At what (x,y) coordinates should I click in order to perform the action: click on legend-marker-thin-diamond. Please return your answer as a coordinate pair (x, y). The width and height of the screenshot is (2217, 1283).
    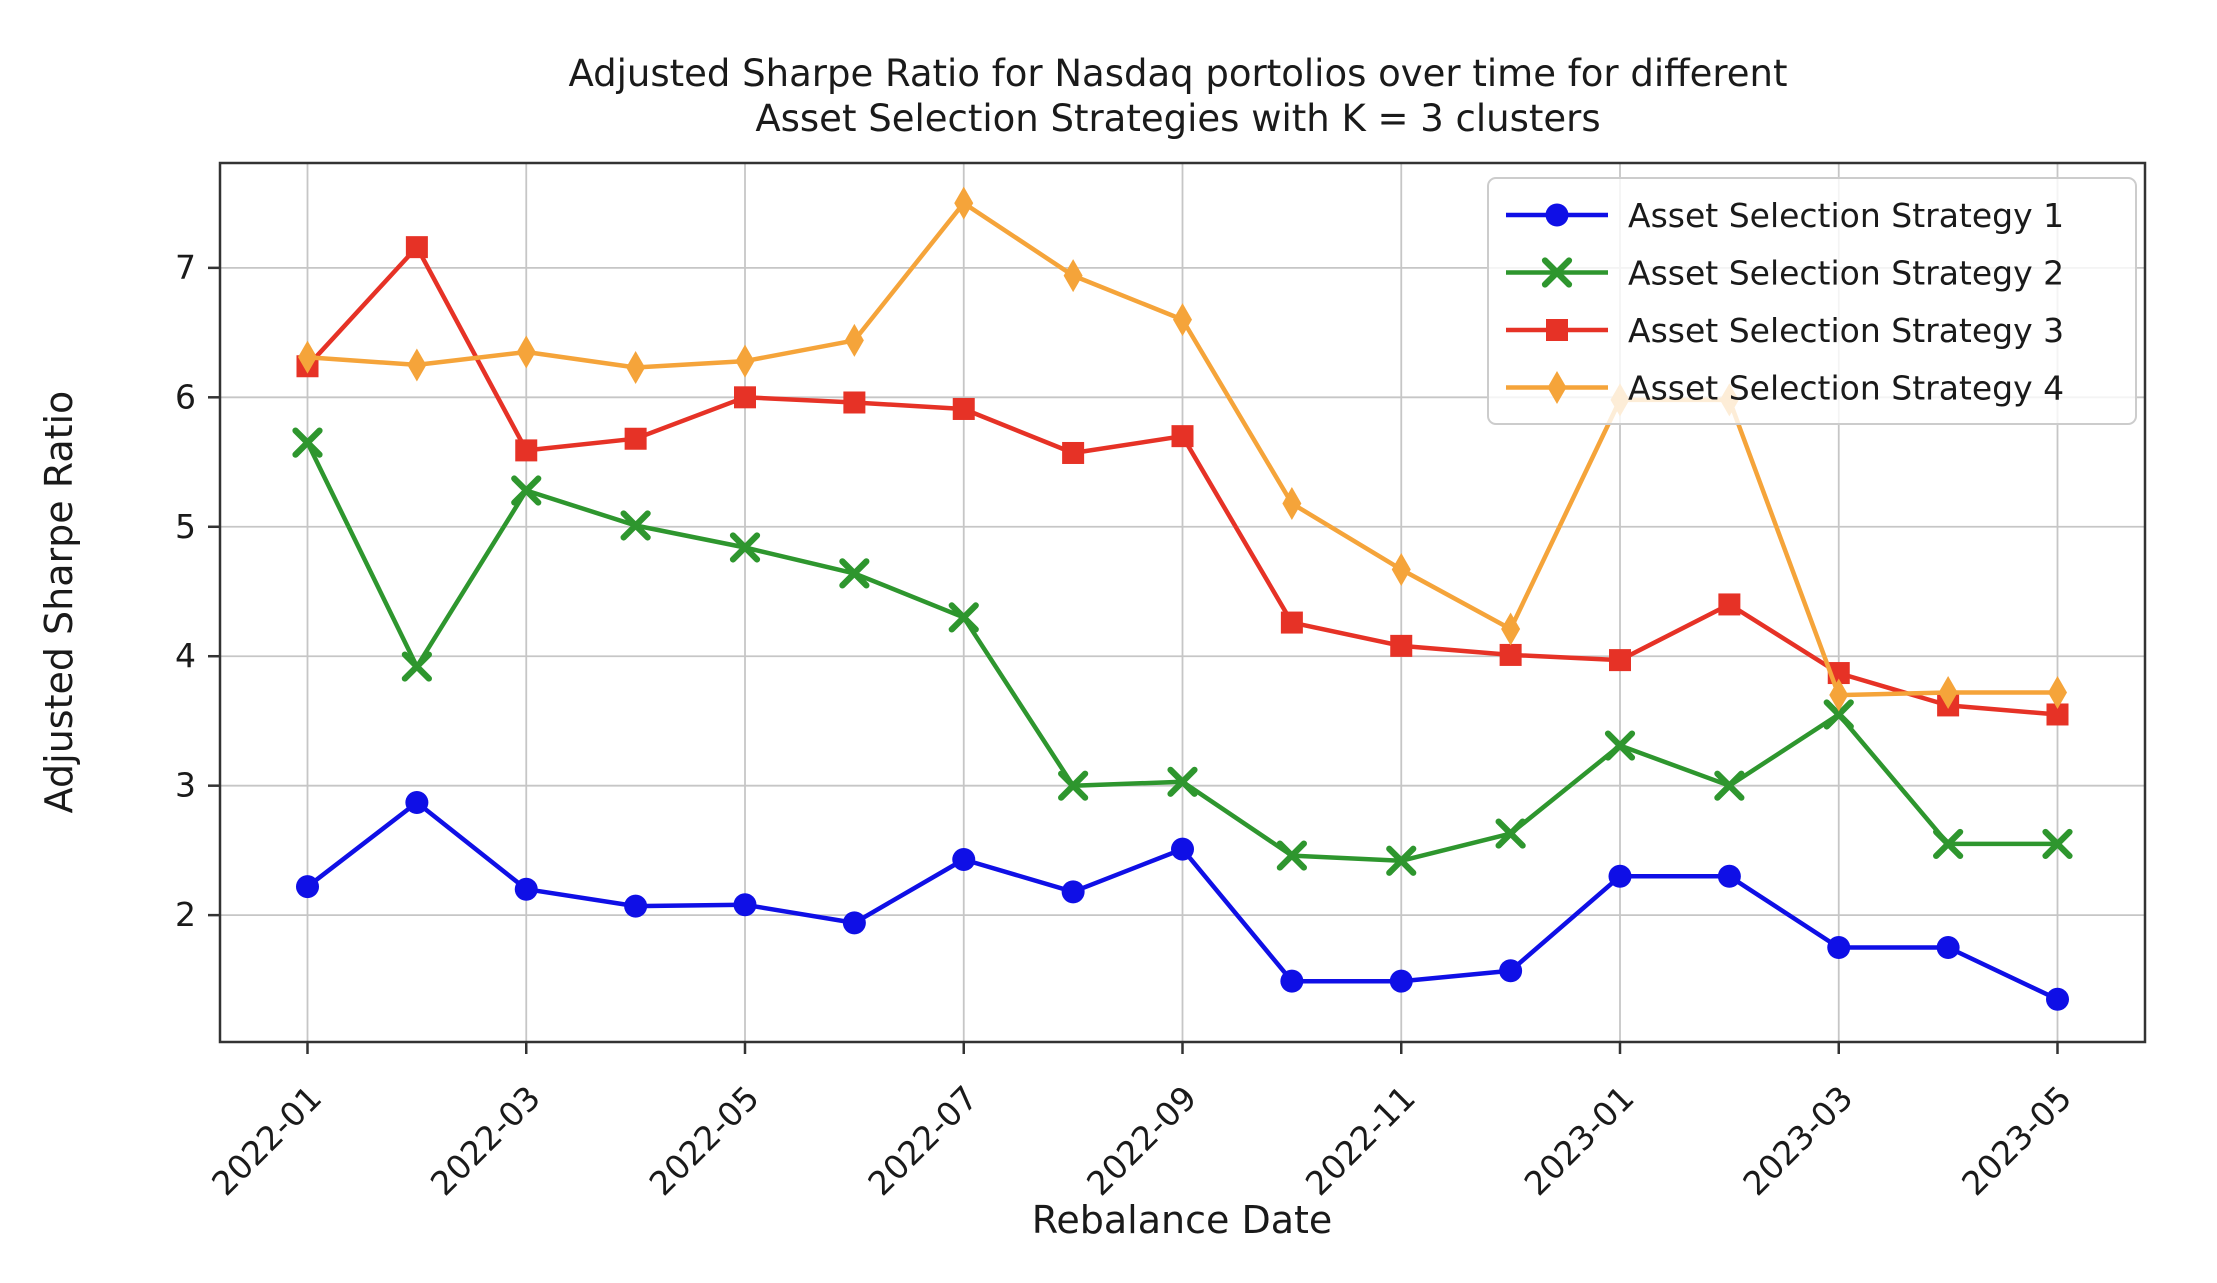
    Looking at the image, I should click on (1557, 387).